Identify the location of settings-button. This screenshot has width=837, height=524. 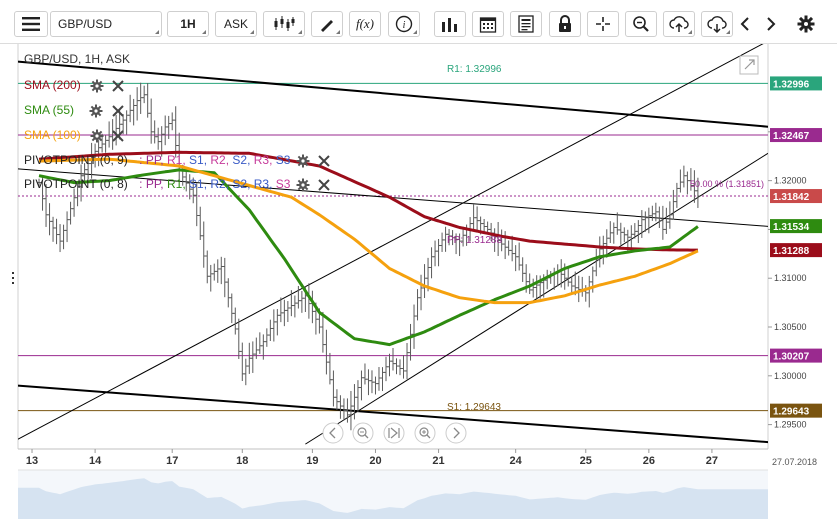
(806, 24).